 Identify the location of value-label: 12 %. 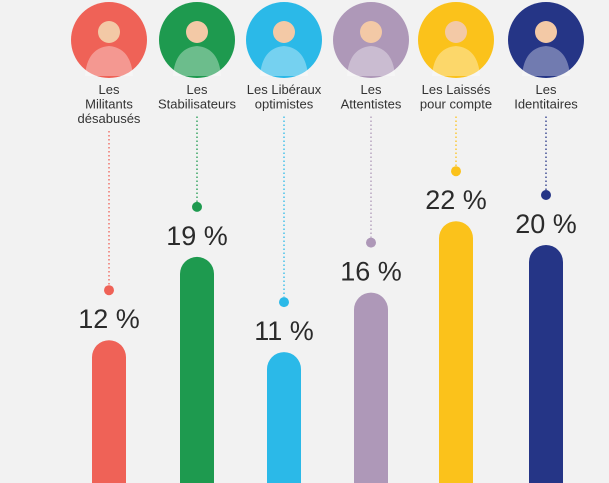
(109, 319).